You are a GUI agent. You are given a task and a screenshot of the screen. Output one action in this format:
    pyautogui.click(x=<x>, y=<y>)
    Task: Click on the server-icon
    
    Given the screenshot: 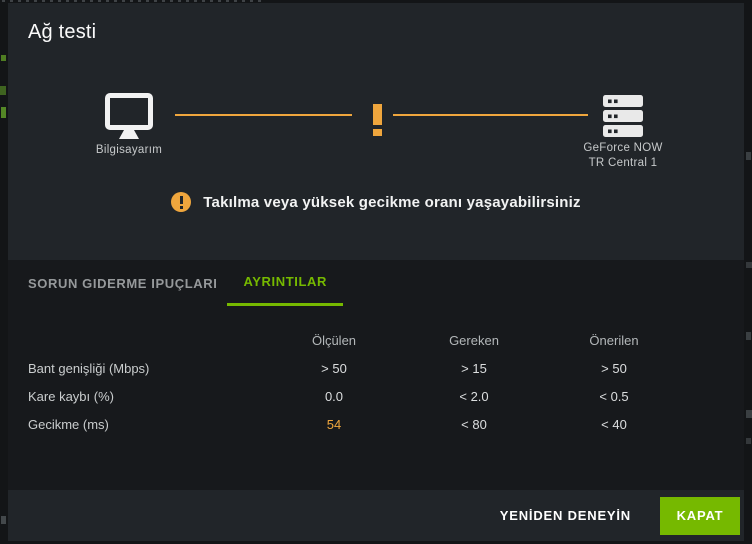 What is the action you would take?
    pyautogui.click(x=623, y=116)
    